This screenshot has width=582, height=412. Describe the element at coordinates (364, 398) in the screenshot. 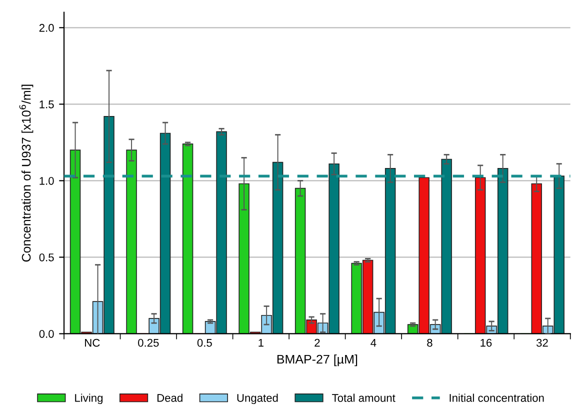

I see `legend-label: Total amount` at that location.